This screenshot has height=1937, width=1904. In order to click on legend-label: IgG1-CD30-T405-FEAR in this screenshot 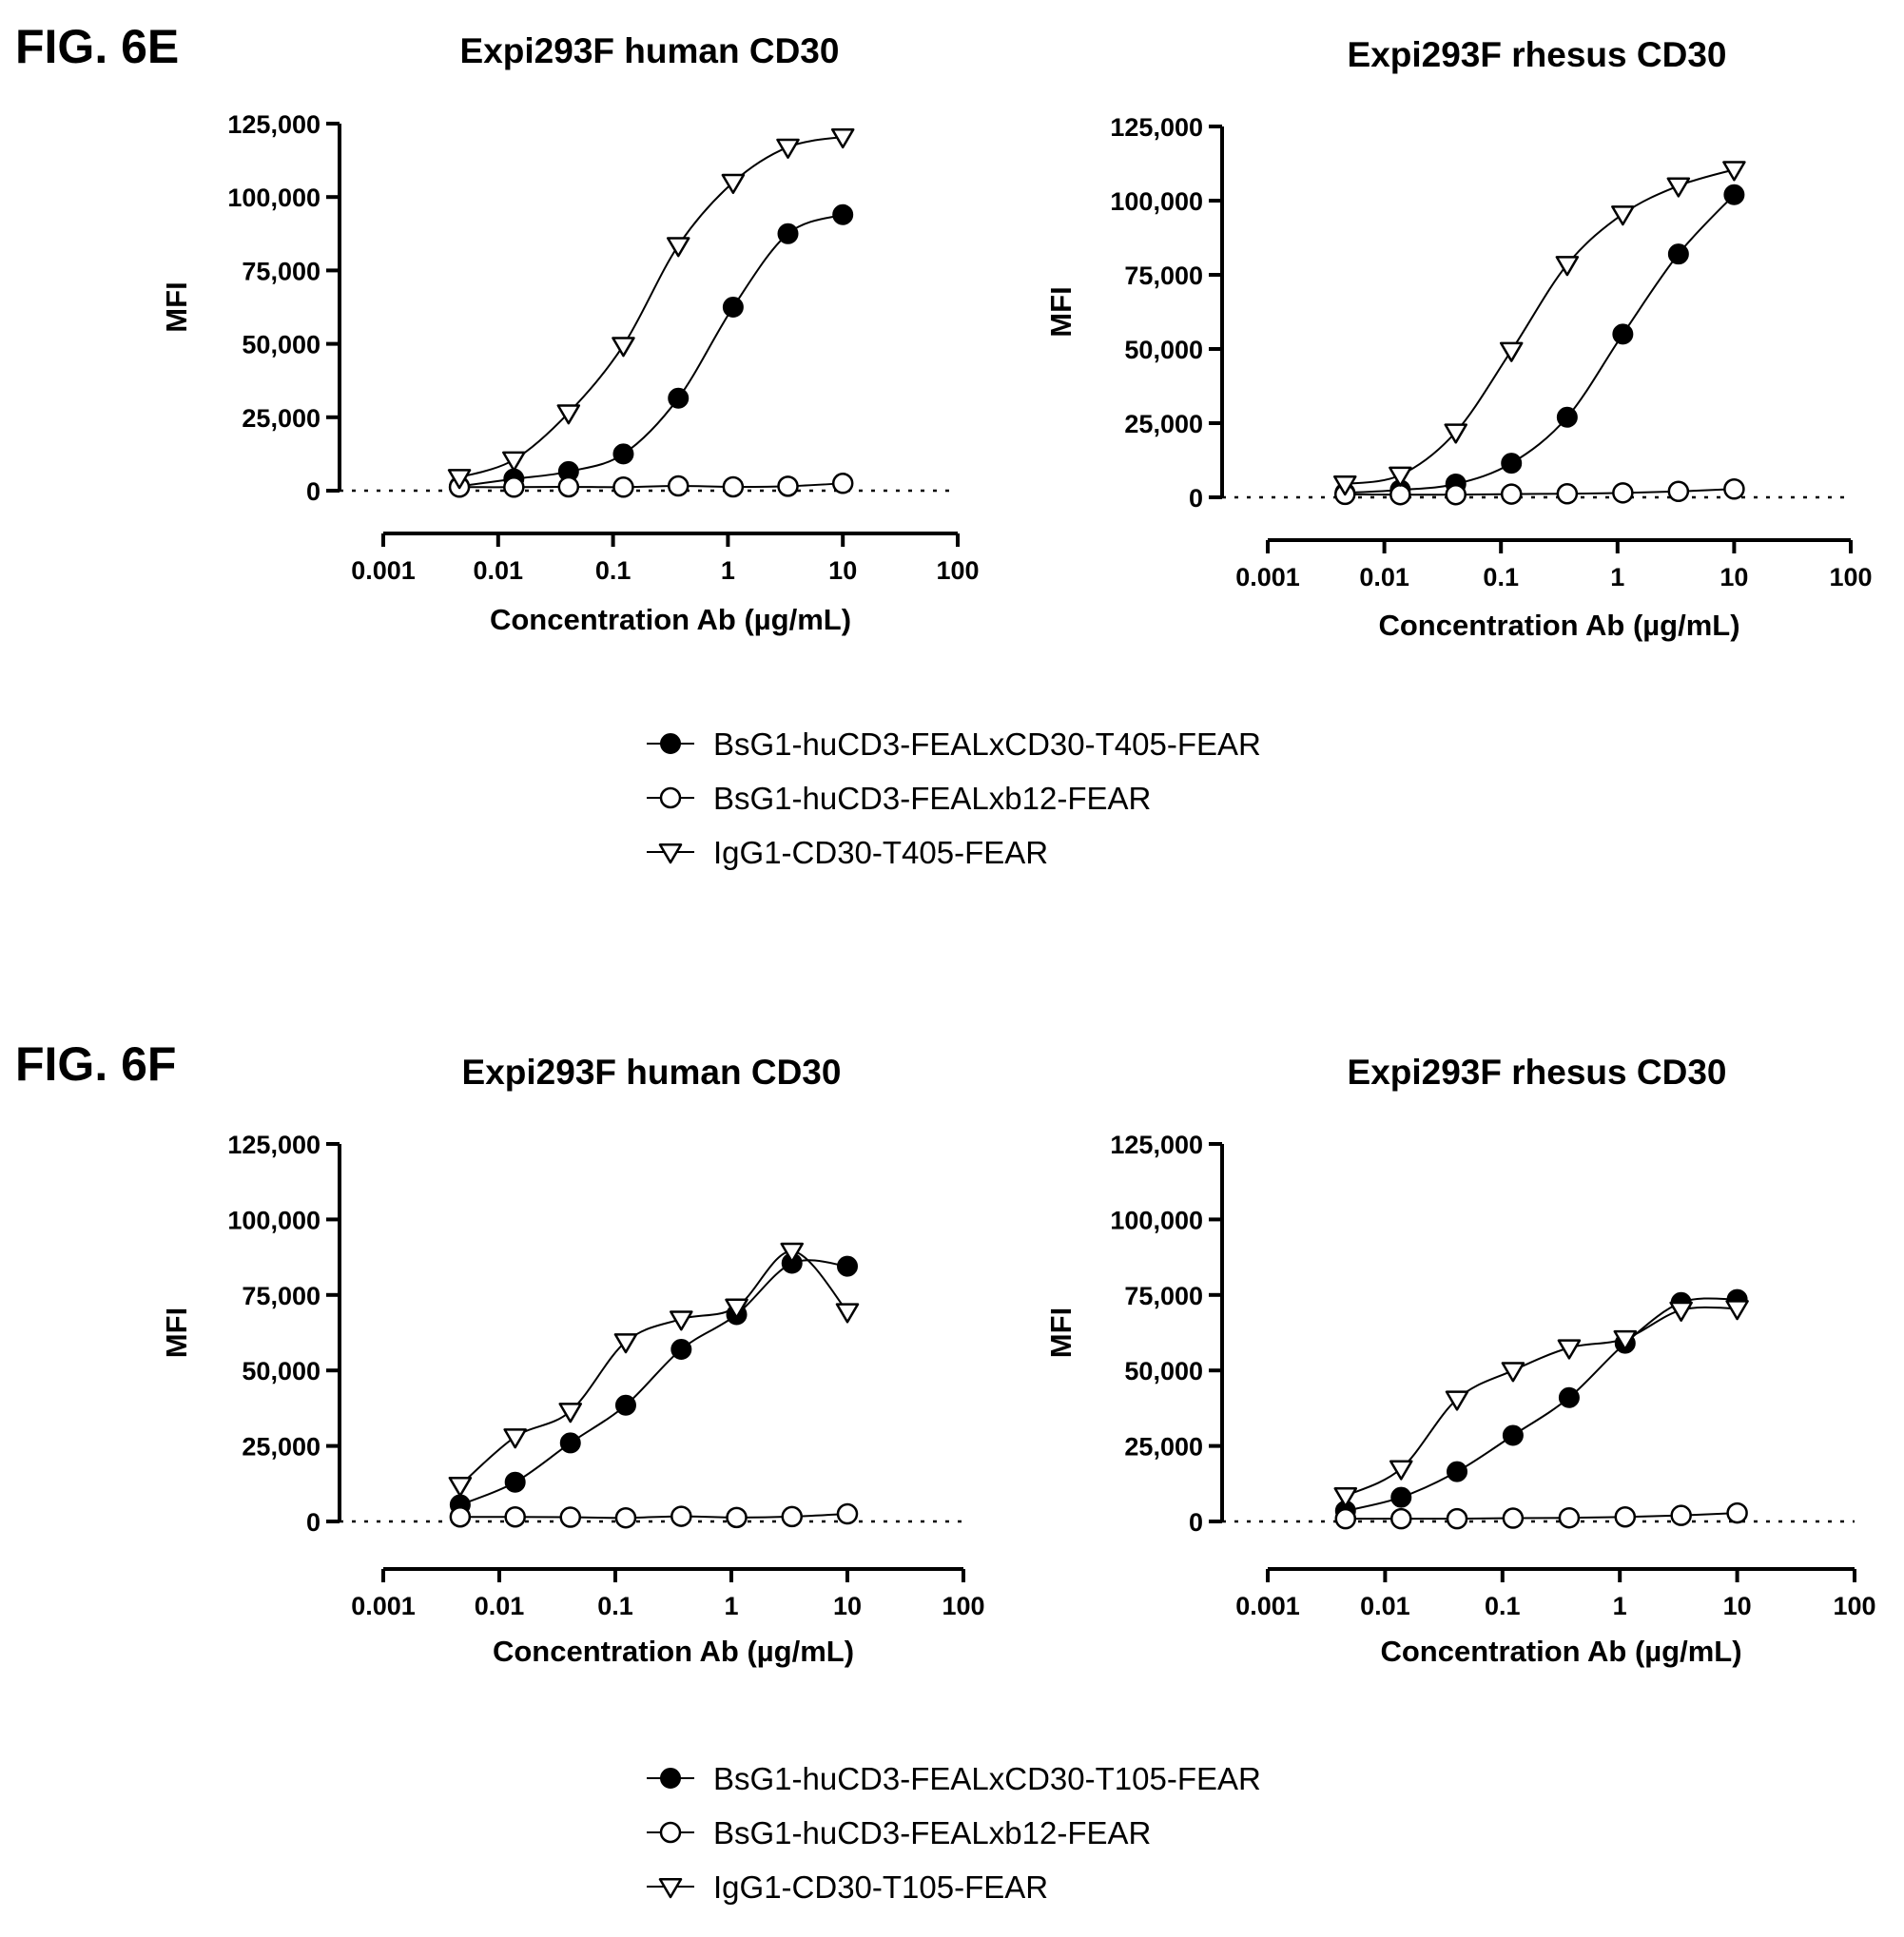, I will do `click(880, 852)`.